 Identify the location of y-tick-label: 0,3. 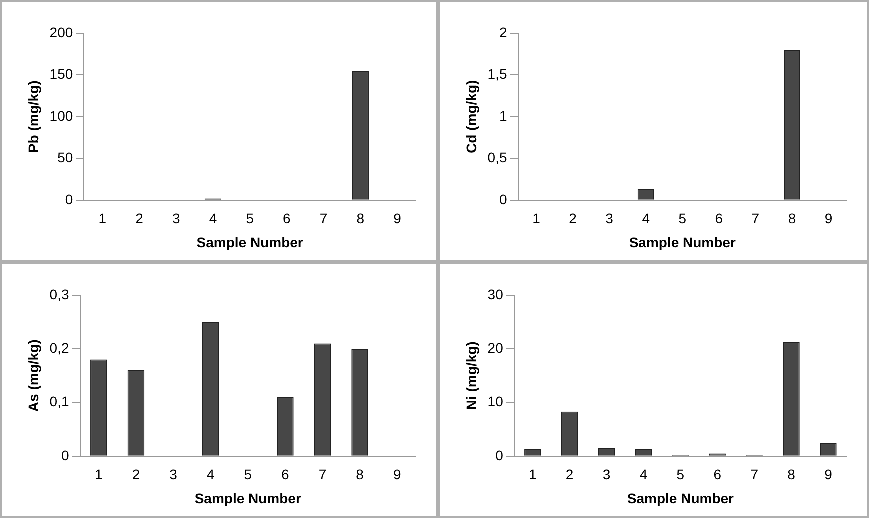
(60, 294).